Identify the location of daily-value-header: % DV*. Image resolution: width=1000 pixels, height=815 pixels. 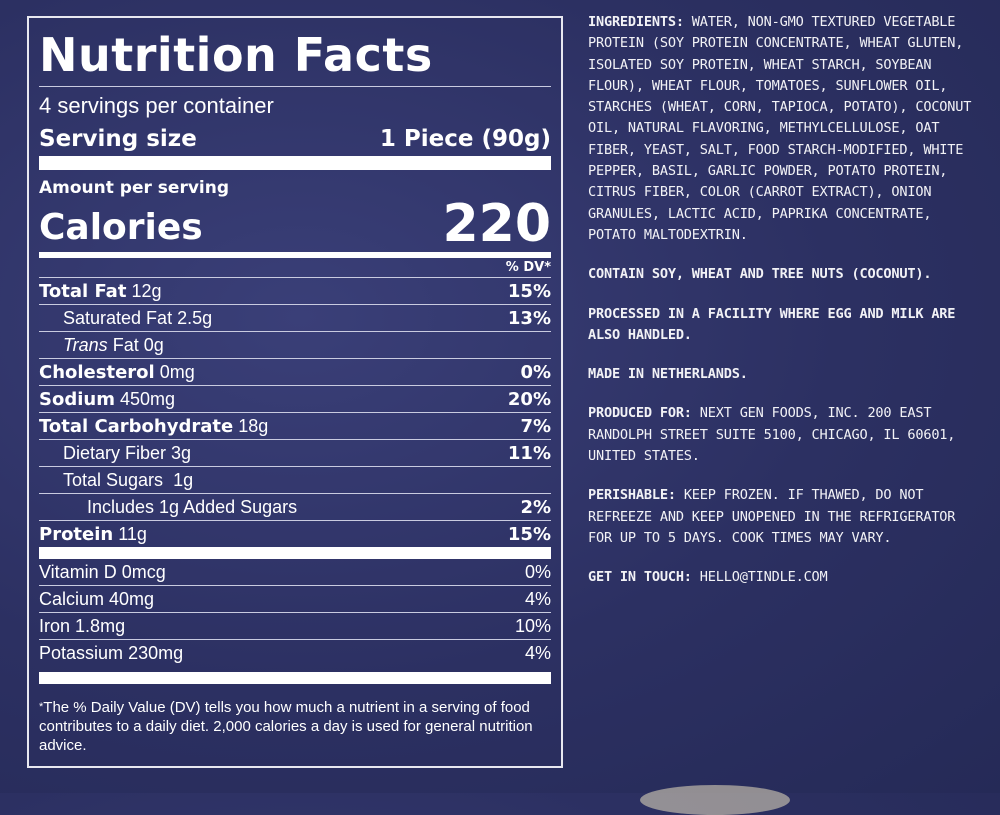
(528, 267).